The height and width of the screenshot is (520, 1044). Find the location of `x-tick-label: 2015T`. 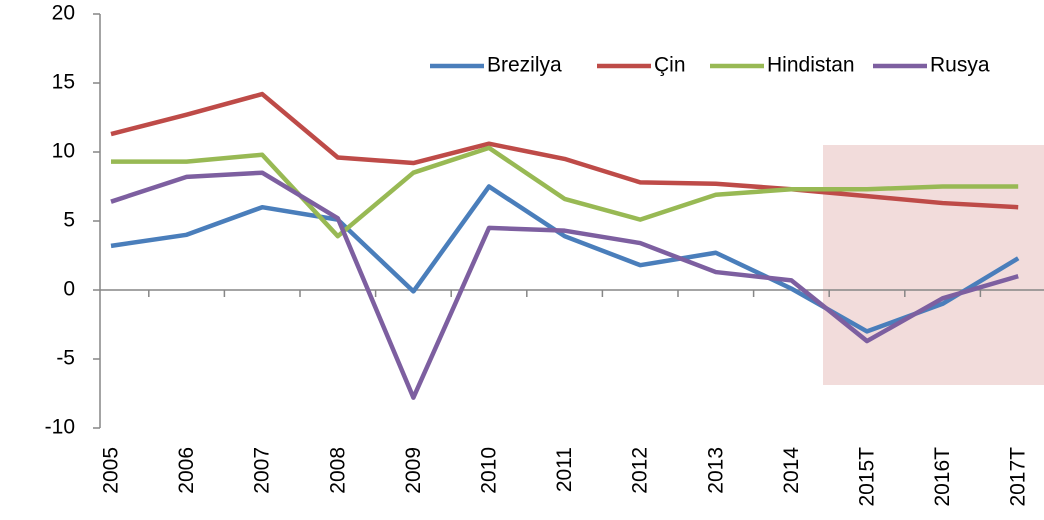

x-tick-label: 2015T is located at coordinates (867, 477).